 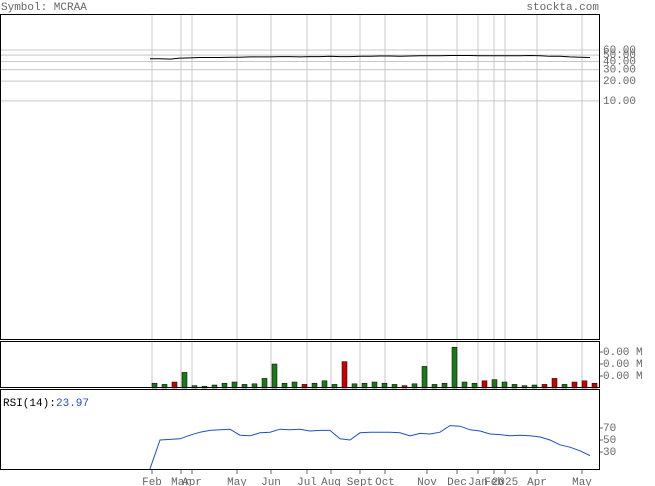 What do you see at coordinates (609, 429) in the screenshot?
I see `y-tick-label: 70` at bounding box center [609, 429].